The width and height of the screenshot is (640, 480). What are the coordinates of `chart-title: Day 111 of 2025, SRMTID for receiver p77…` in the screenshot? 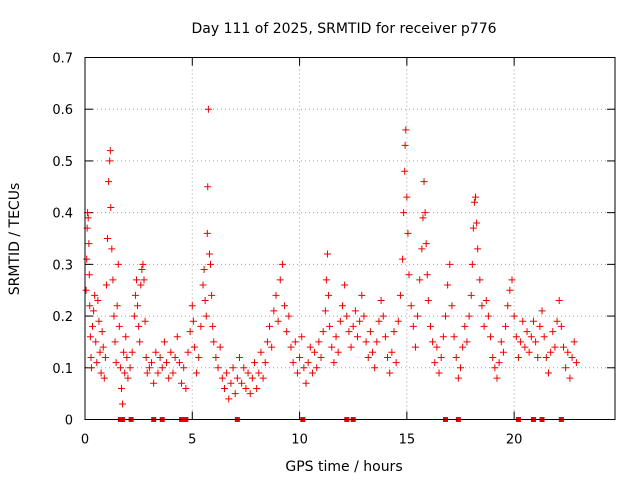 It's located at (343, 29).